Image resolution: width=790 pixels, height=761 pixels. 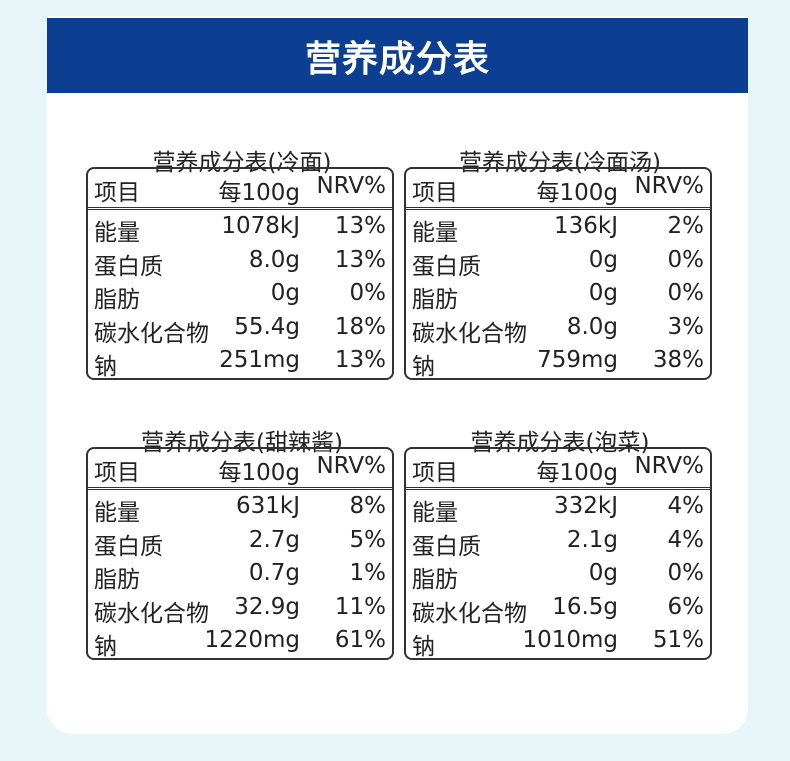 I want to click on table-row: 钠 1220mg 61%, so click(x=240, y=642).